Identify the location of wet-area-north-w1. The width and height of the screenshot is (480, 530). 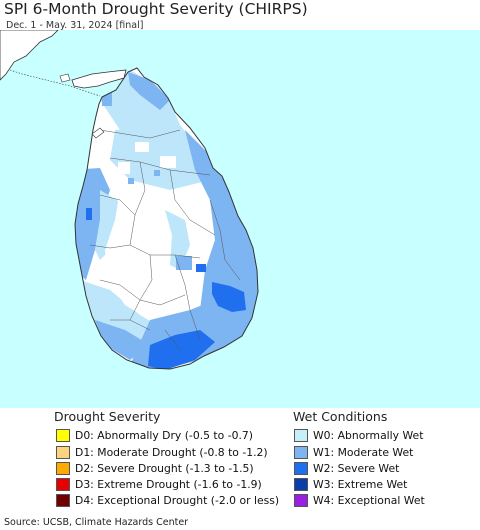
(149, 91).